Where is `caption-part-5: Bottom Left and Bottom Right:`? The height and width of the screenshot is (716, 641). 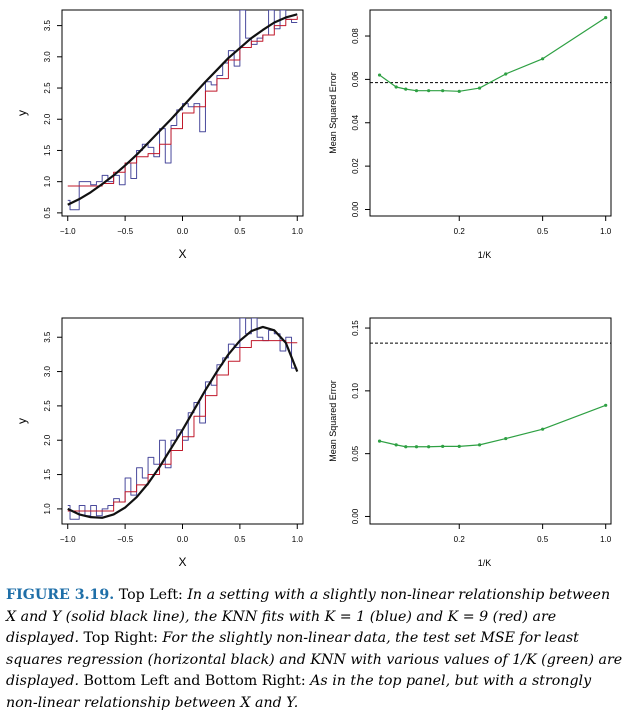 caption-part-5: Bottom Left and Bottom Right: is located at coordinates (194, 681).